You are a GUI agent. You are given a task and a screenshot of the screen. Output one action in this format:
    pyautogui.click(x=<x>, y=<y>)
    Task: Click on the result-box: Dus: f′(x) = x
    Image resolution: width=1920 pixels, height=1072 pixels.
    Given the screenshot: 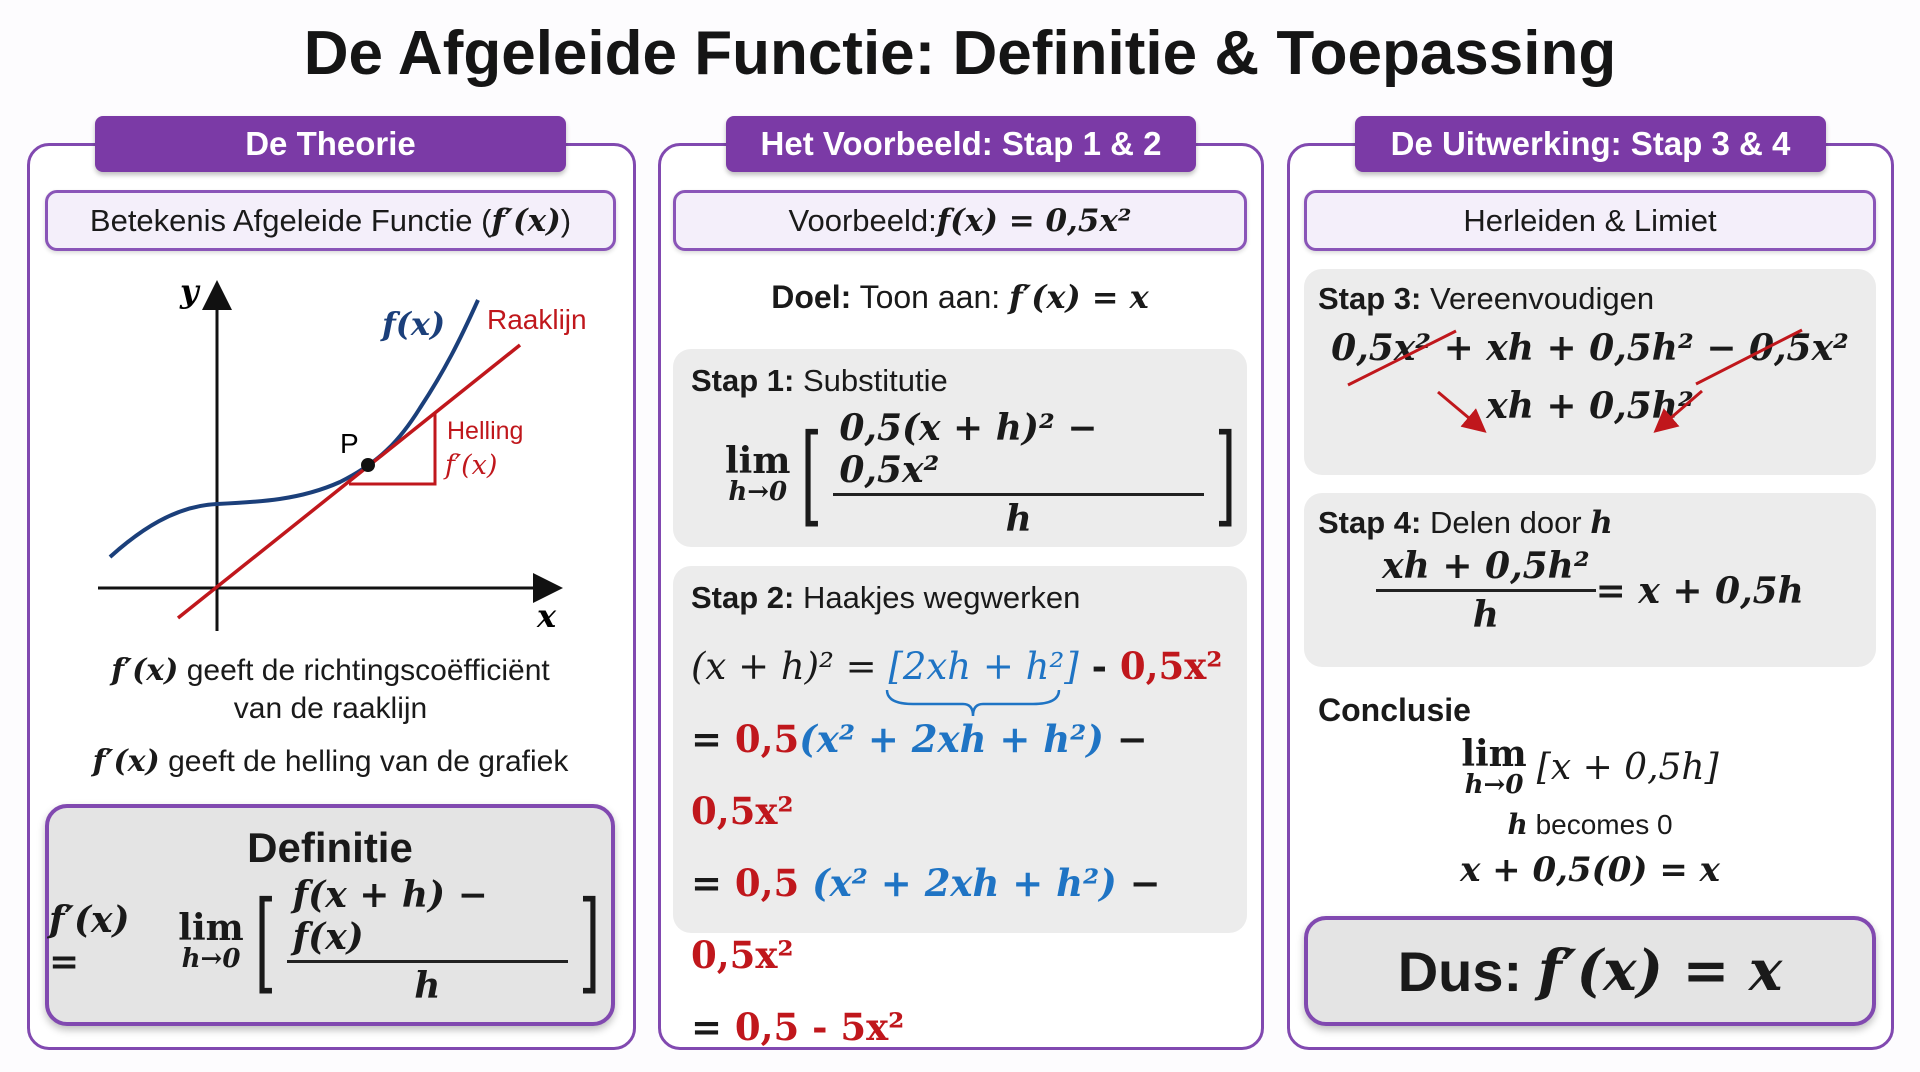 What is the action you would take?
    pyautogui.click(x=1590, y=971)
    